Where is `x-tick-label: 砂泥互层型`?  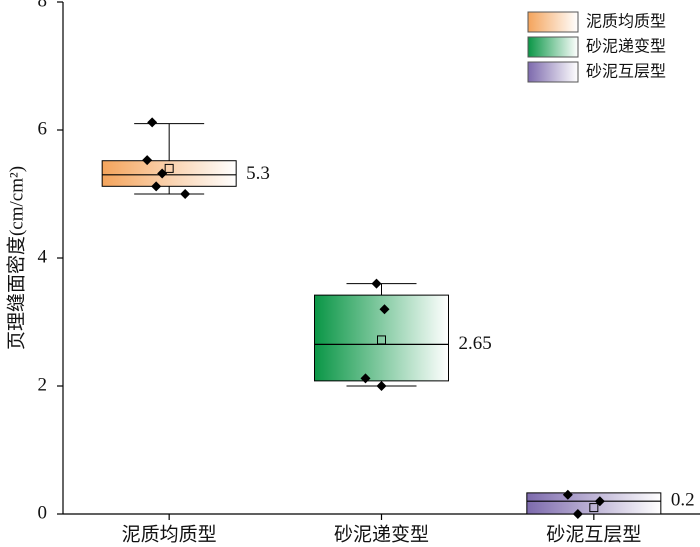
x-tick-label: 砂泥互层型 is located at coordinates (593, 534).